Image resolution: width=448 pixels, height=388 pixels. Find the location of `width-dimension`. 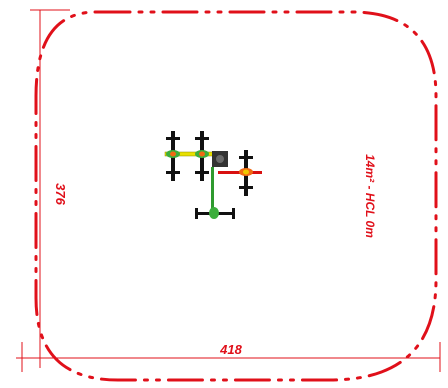

width-dimension is located at coordinates (231, 357).